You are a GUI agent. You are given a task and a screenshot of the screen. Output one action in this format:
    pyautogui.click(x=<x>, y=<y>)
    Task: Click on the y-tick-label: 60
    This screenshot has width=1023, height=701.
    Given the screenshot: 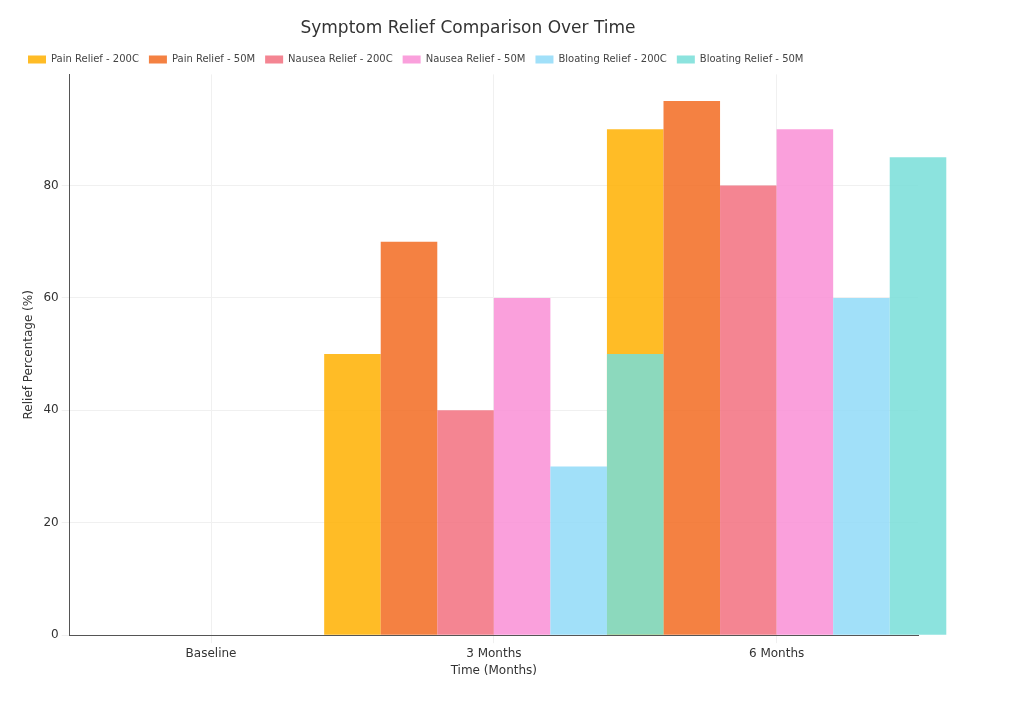 What is the action you would take?
    pyautogui.click(x=51, y=297)
    